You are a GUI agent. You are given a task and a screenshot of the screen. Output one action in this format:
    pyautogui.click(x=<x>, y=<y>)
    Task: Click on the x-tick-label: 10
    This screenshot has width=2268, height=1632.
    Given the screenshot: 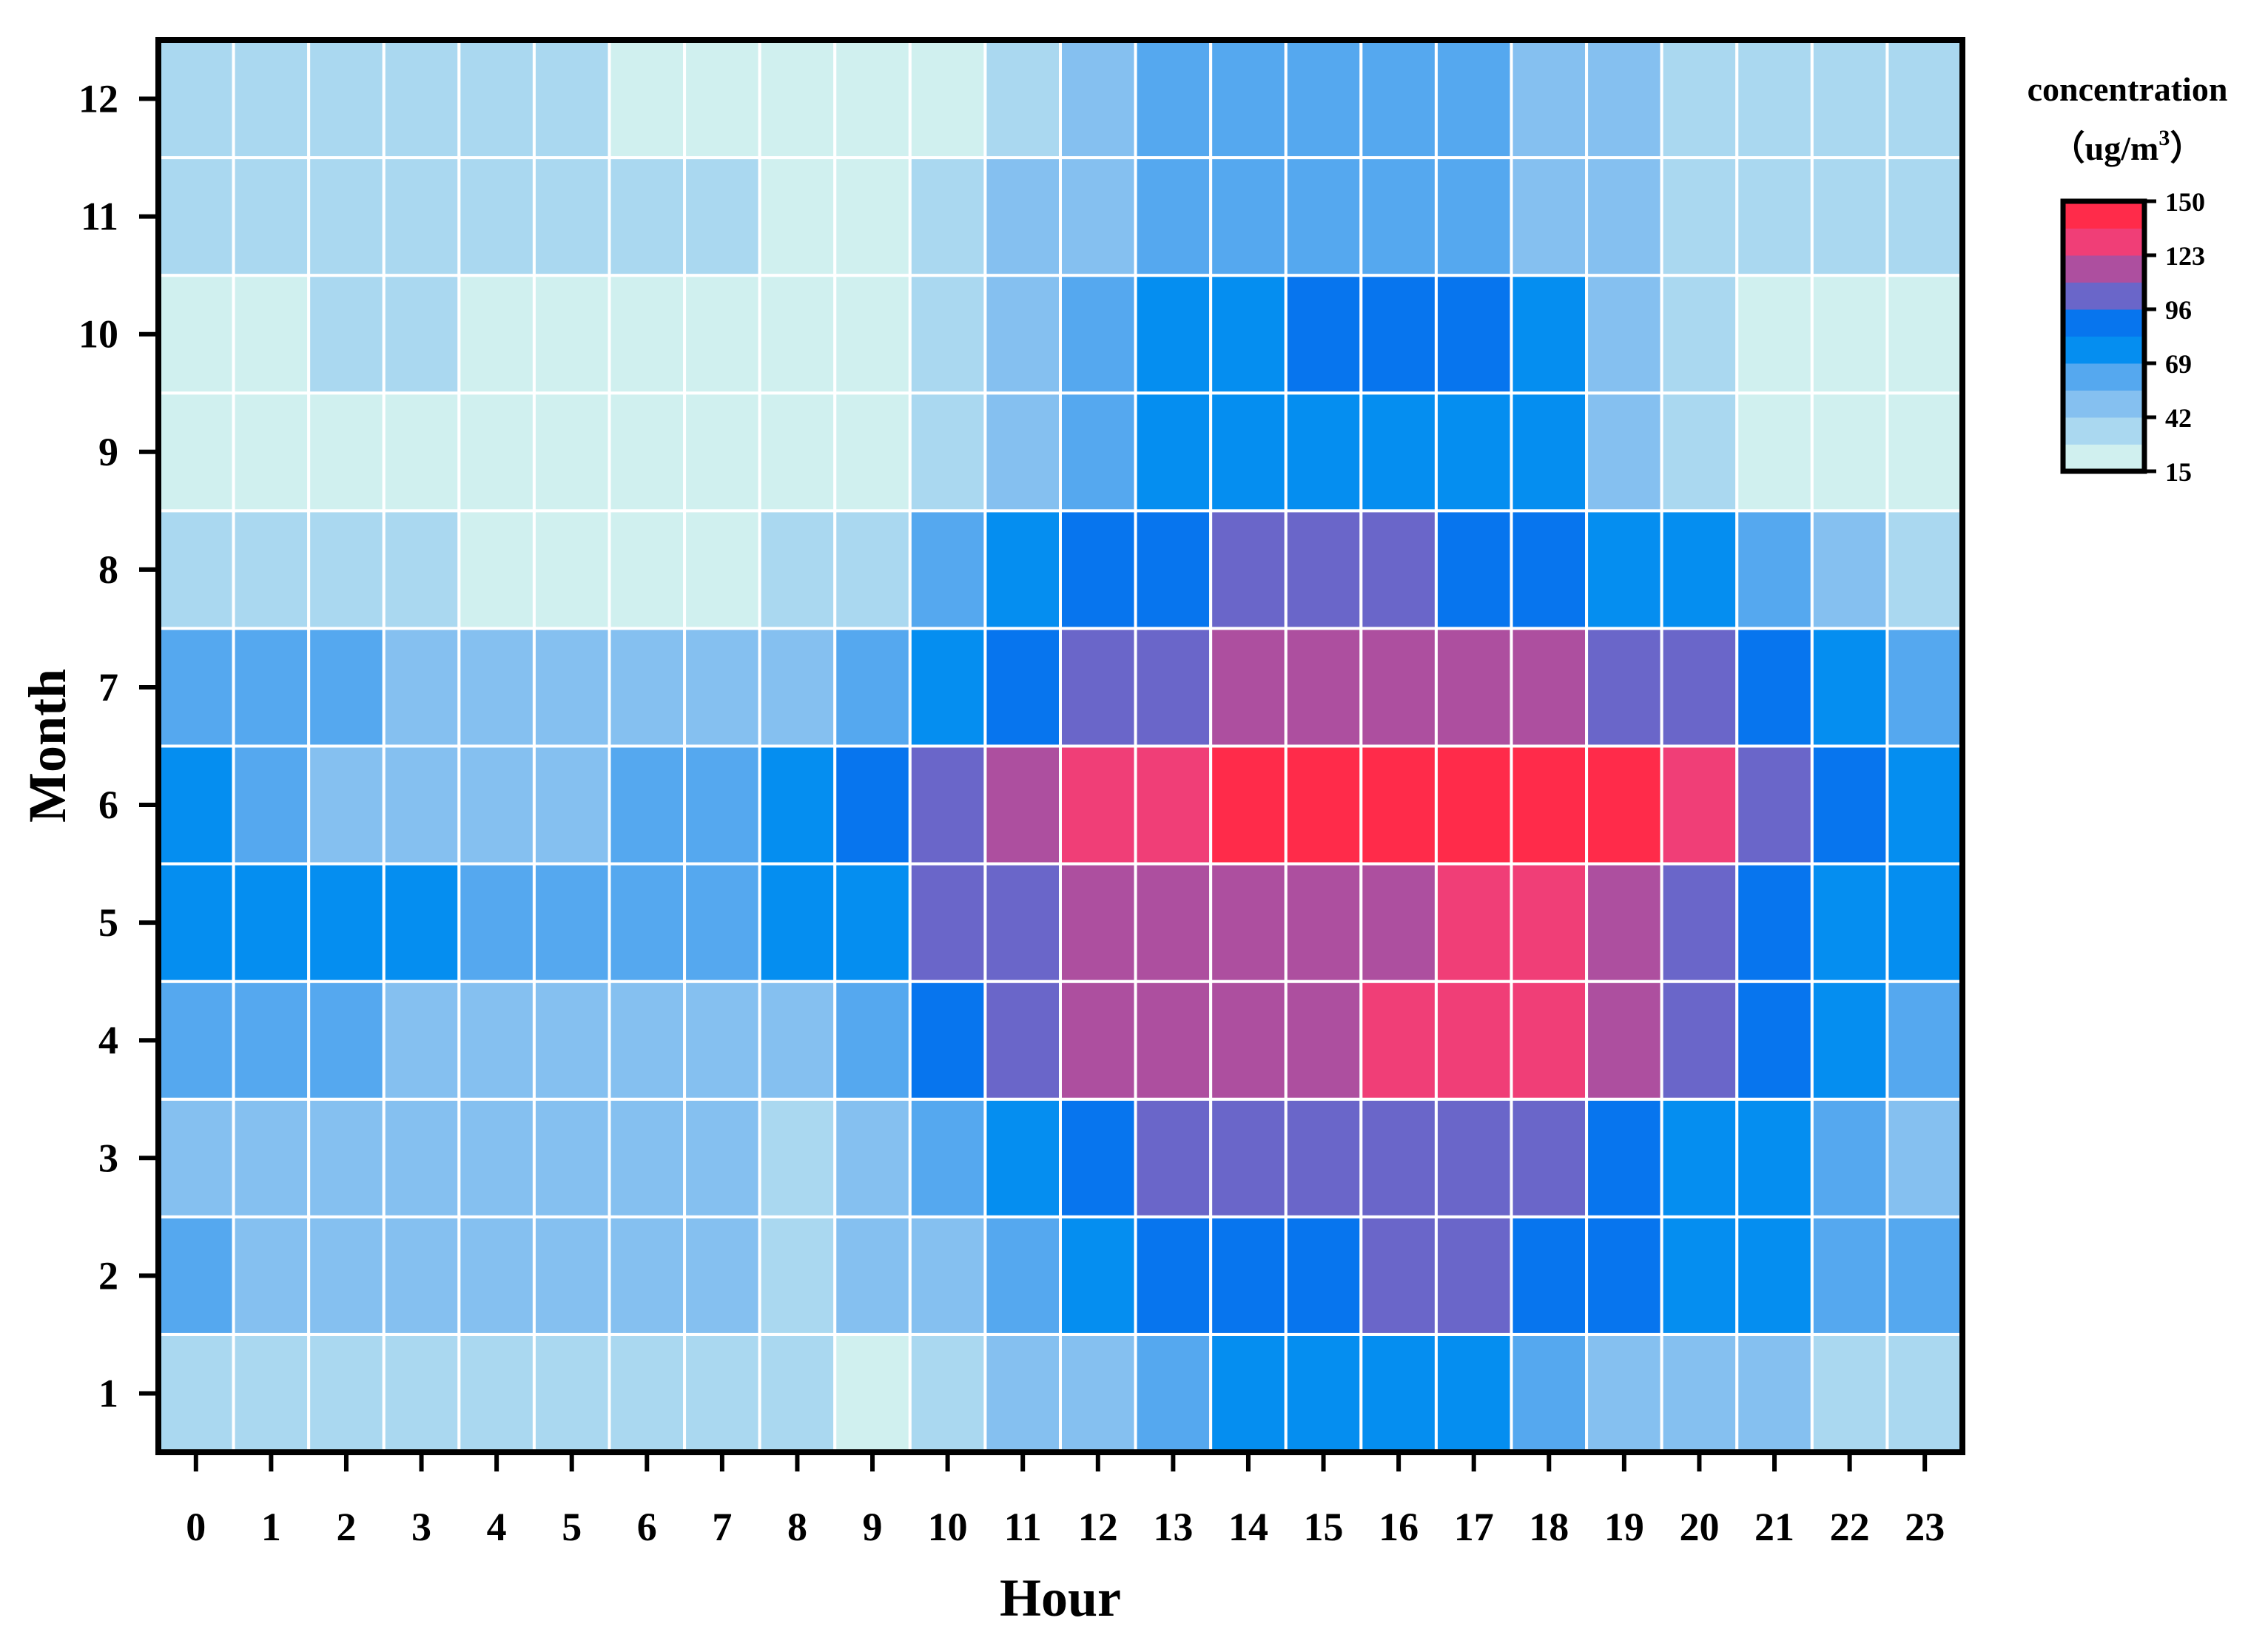 What is the action you would take?
    pyautogui.click(x=948, y=1527)
    